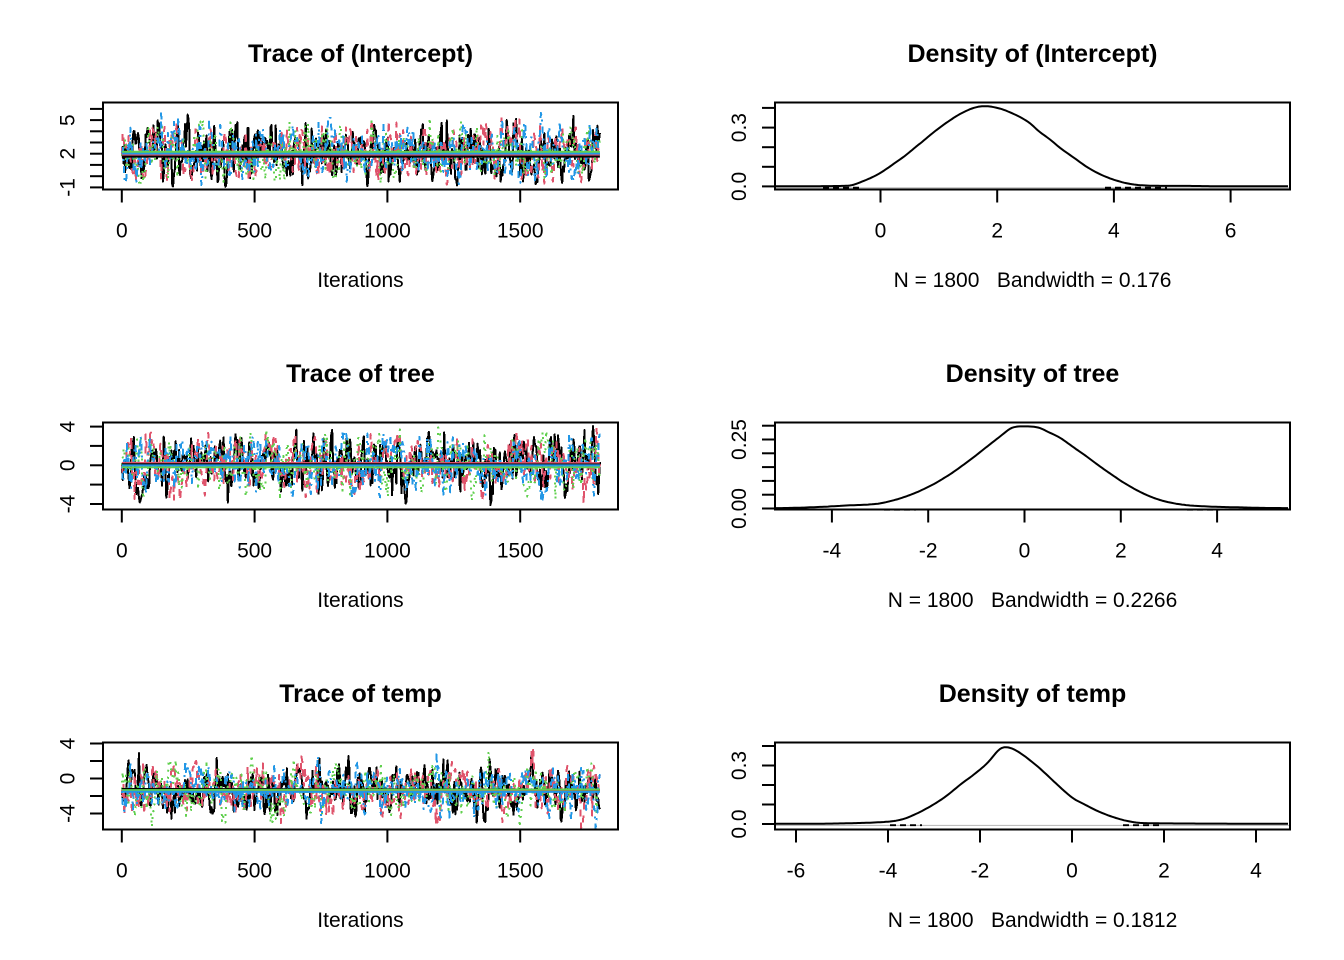  I want to click on svg-text: 6, so click(1231, 230).